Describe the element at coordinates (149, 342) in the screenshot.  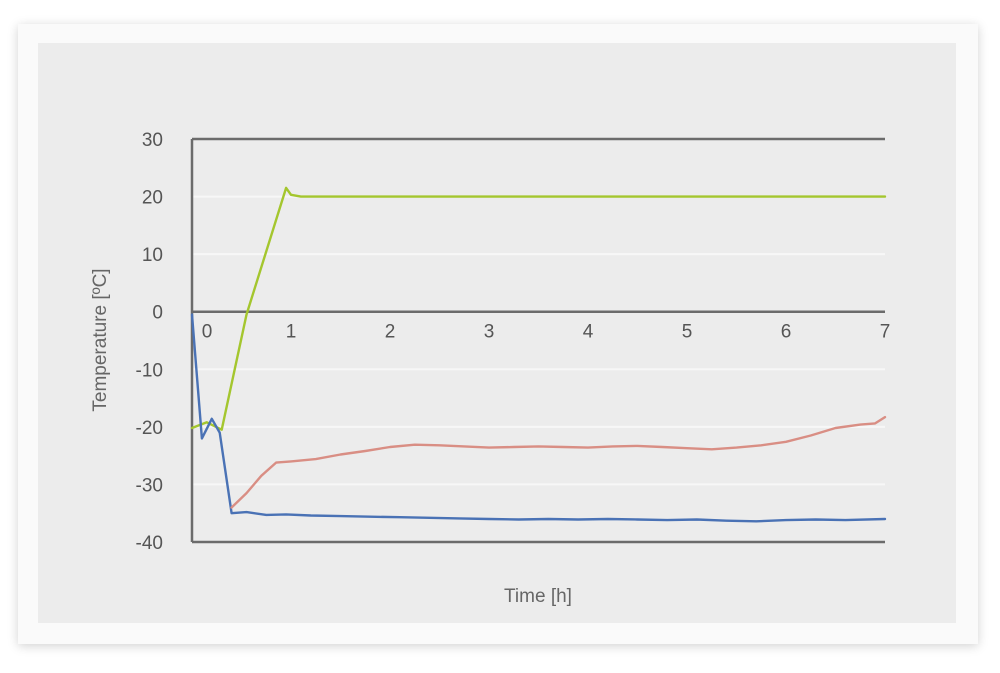
I see `y-tick-labels: 30 20 10 0 -10 -20 -30 -40` at that location.